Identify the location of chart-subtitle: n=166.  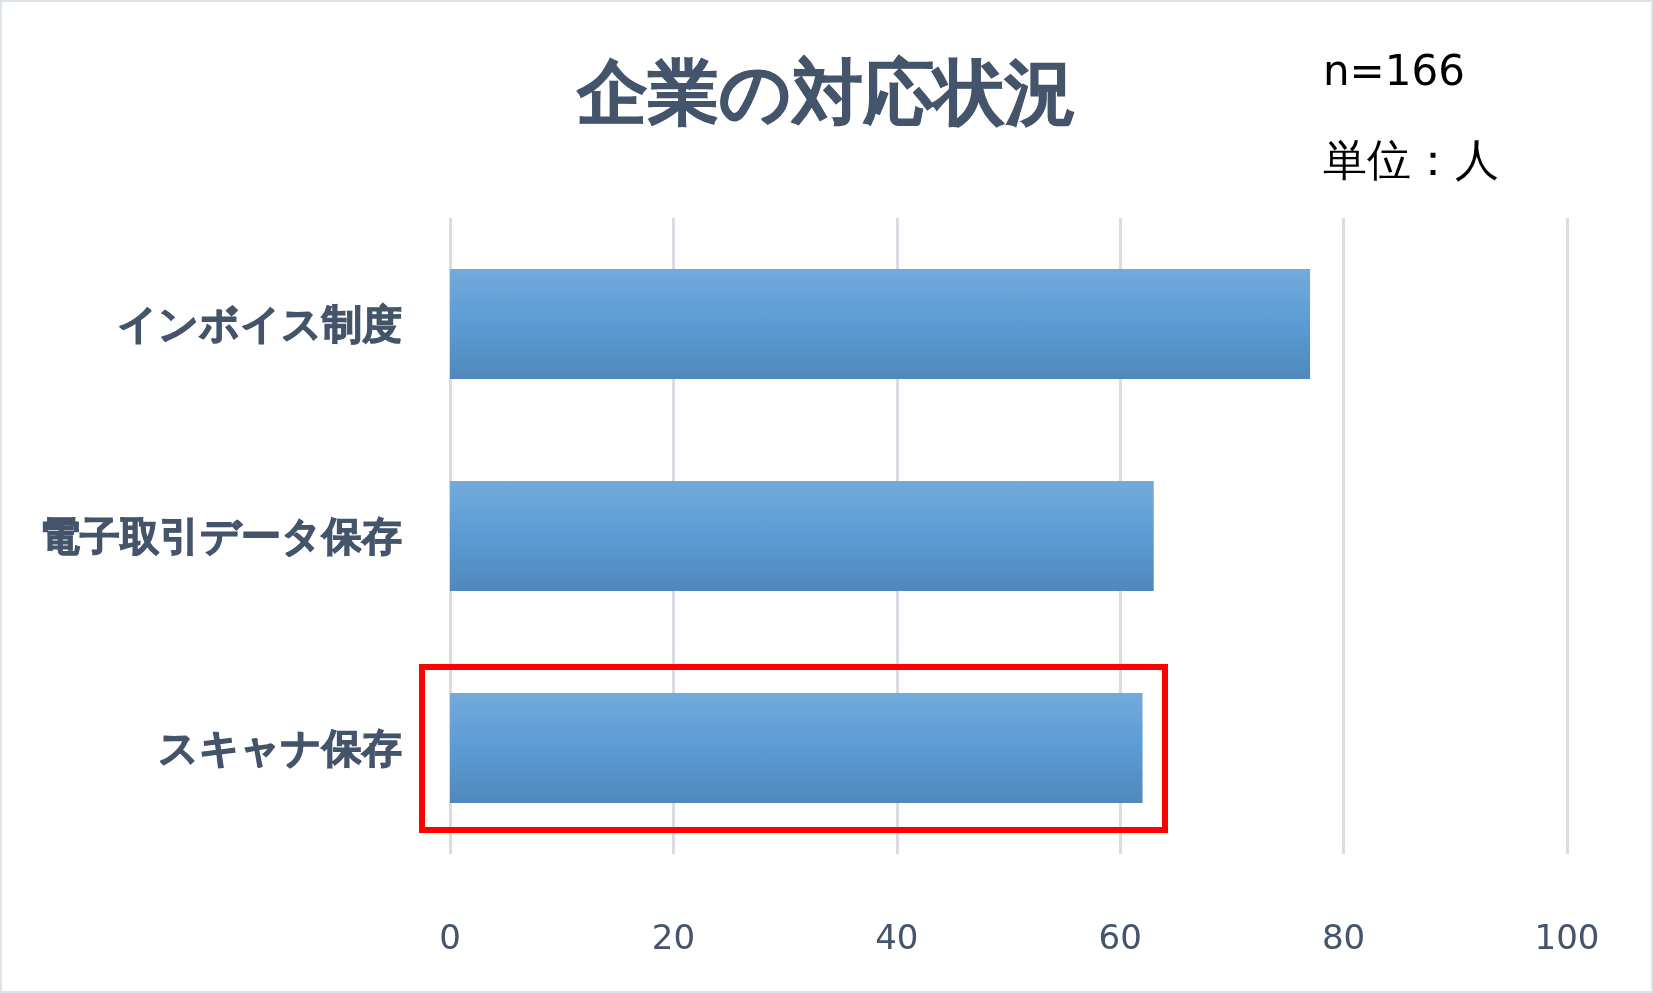
(1394, 70).